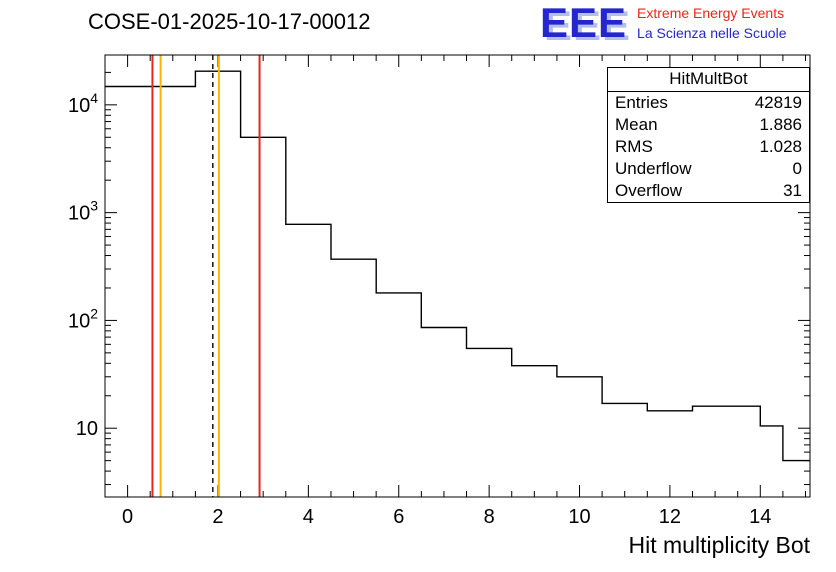  Describe the element at coordinates (712, 33) in the screenshot. I see `logo-subtitle-2: La Scienza nelle Scuole` at that location.